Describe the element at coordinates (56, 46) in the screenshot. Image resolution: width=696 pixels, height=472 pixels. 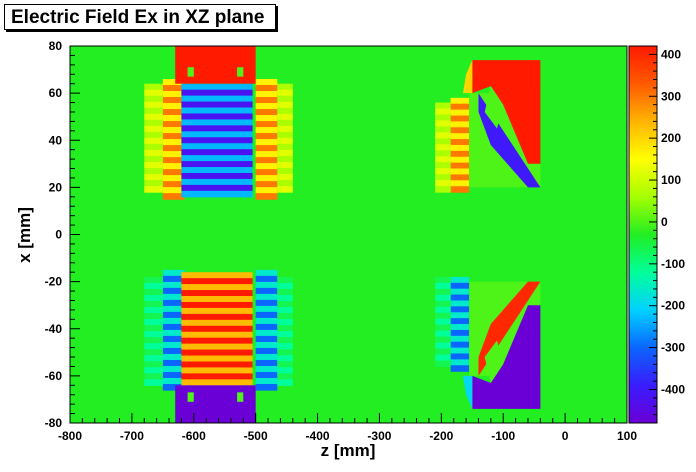
I see `y-tick-label: 80` at that location.